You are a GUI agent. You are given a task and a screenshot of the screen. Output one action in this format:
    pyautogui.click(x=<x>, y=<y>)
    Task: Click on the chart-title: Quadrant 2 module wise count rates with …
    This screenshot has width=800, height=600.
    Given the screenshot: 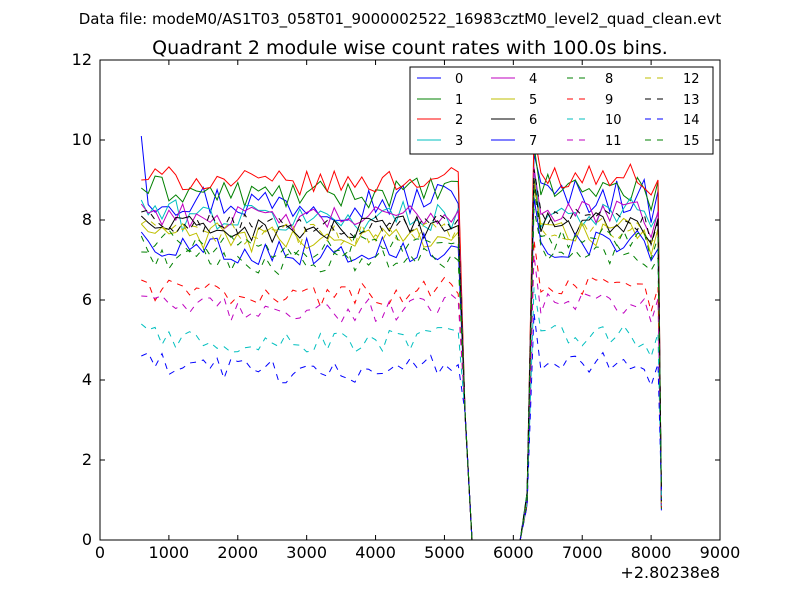 What is the action you would take?
    pyautogui.click(x=410, y=48)
    